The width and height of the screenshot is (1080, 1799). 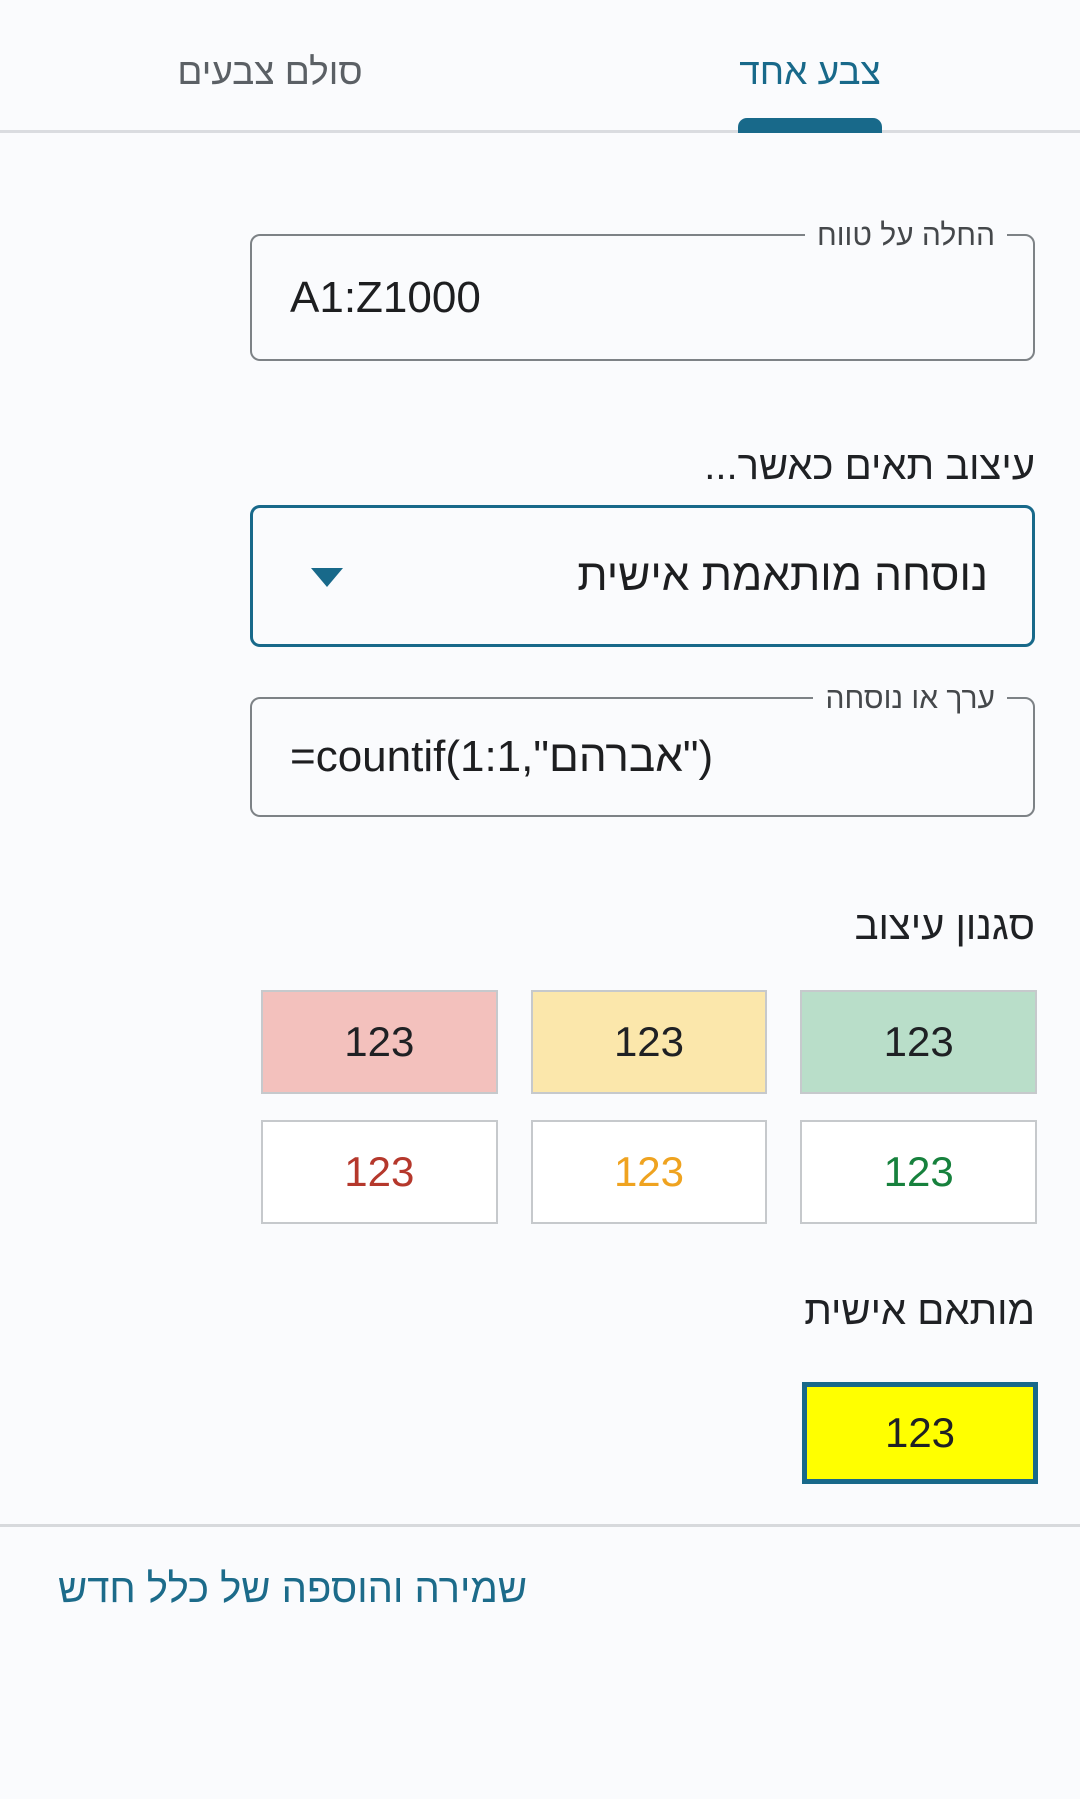 I want to click on style-swatch-green-text: 123, so click(x=918, y=1172).